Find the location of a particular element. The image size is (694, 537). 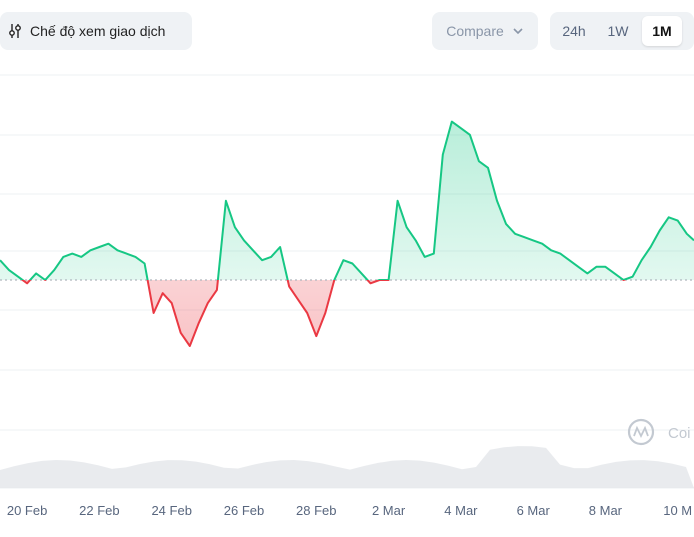

volume-shape is located at coordinates (347, 467).